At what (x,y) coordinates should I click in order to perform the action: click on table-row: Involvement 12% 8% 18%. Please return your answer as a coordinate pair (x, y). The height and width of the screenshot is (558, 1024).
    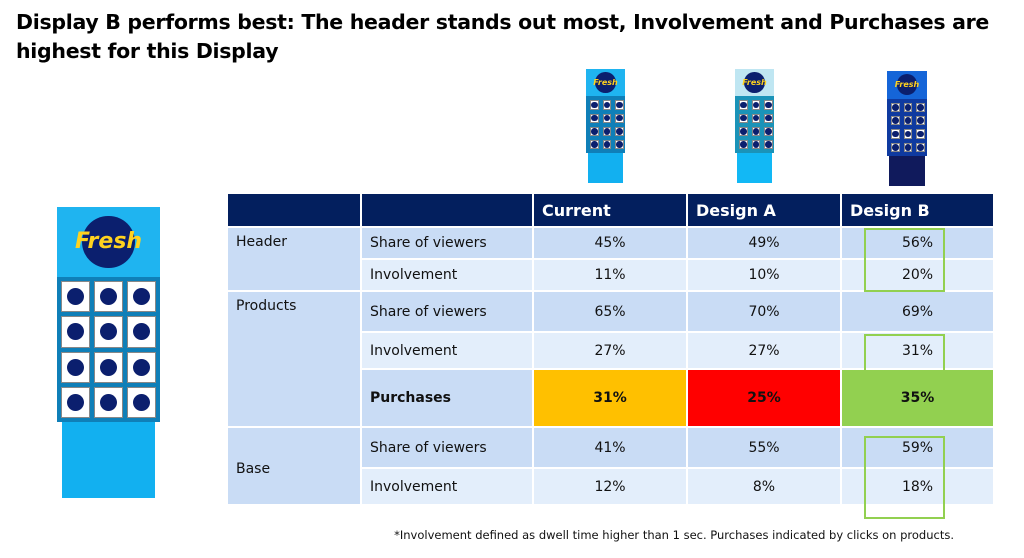
    Looking at the image, I should click on (611, 486).